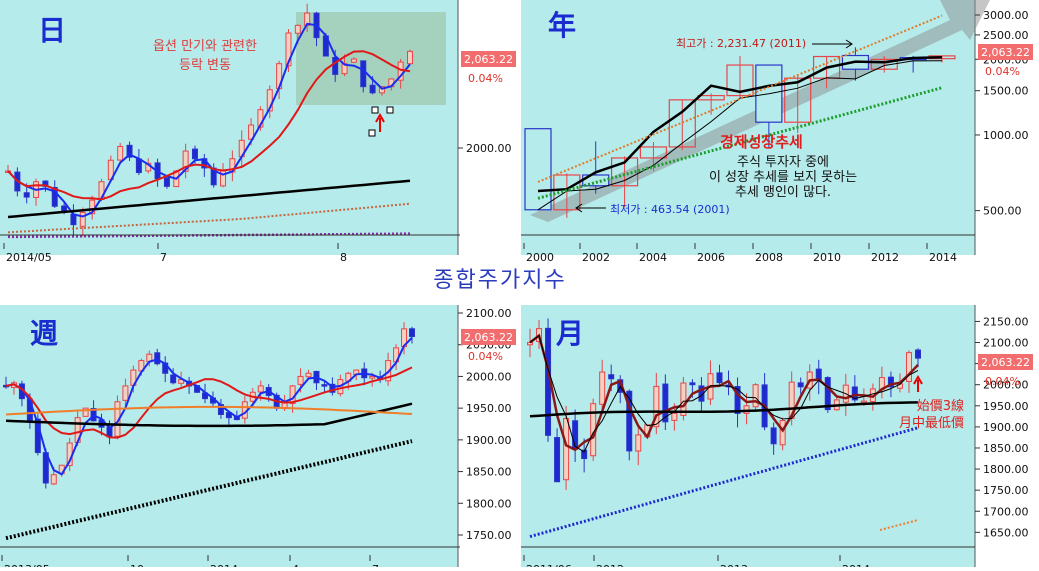  What do you see at coordinates (27, 565) in the screenshot?
I see `x-tick-label: 2013/05` at bounding box center [27, 565].